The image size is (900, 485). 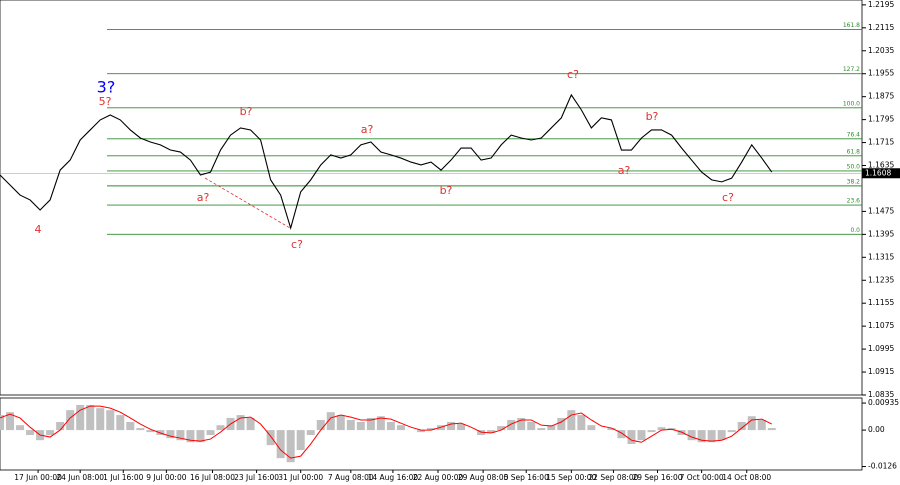 I want to click on wave-label: b?, so click(x=246, y=111).